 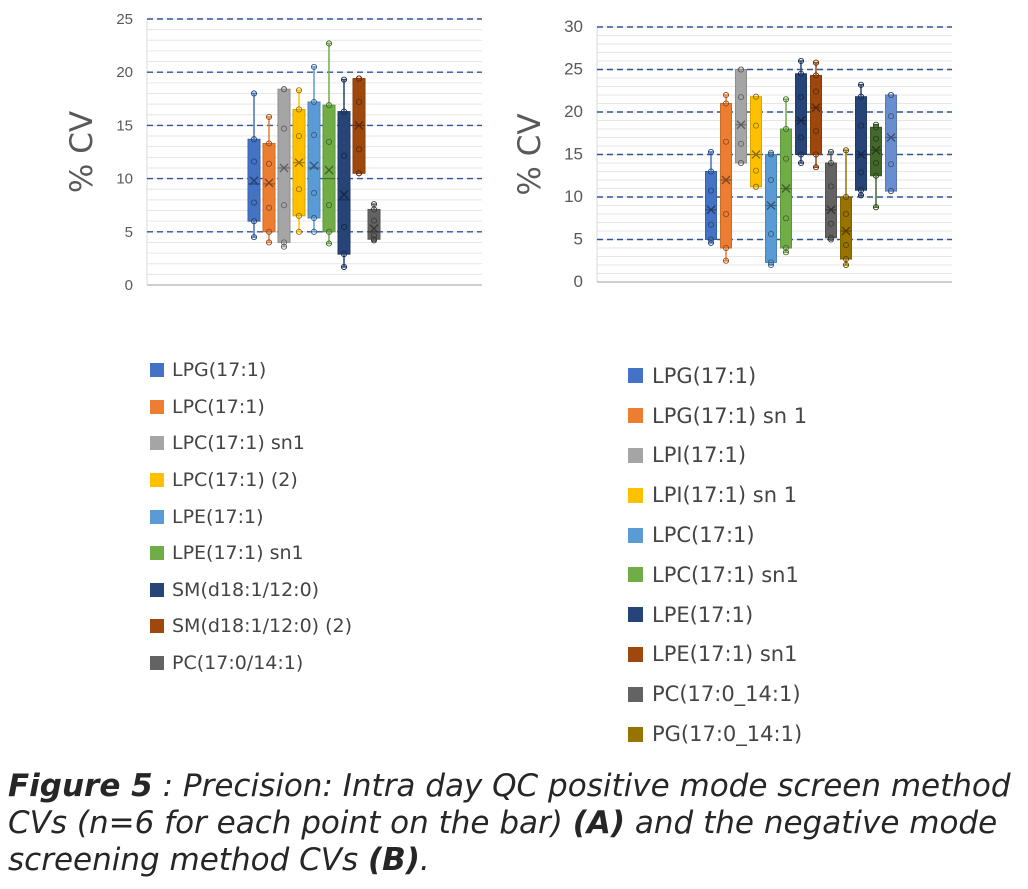 What do you see at coordinates (725, 495) in the screenshot?
I see `legend-label: LPI(17:1) sn 1` at bounding box center [725, 495].